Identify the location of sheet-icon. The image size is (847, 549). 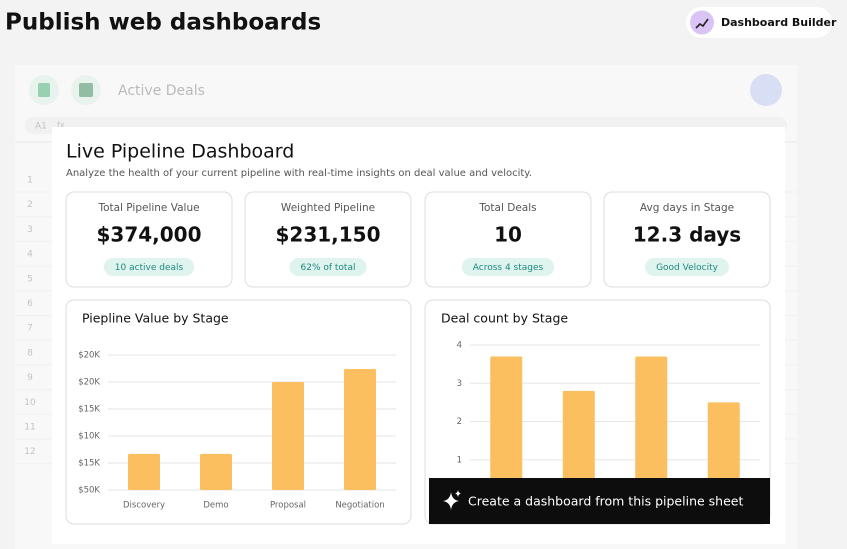
(44, 90).